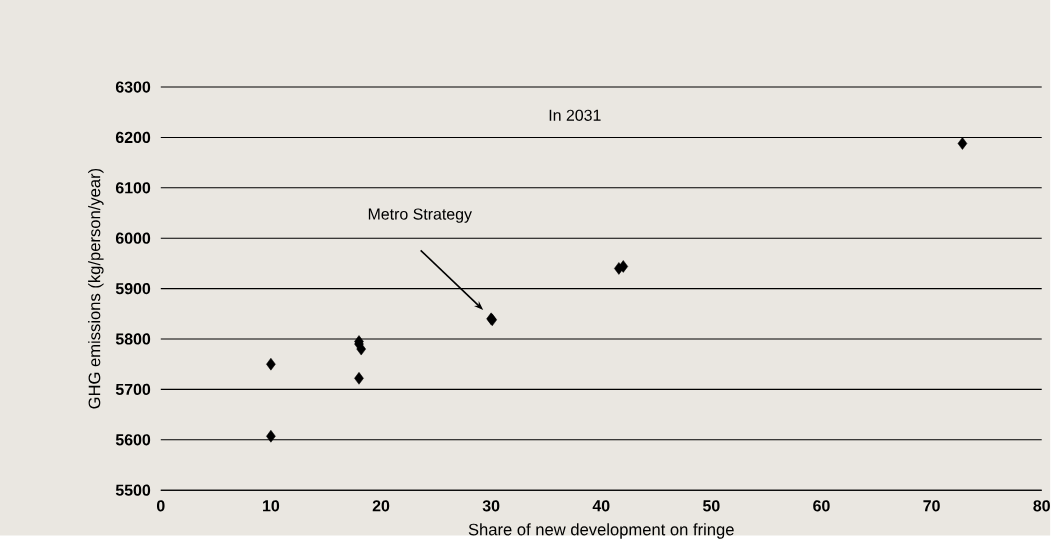  Describe the element at coordinates (133, 440) in the screenshot. I see `y-tick-label: 5600` at that location.